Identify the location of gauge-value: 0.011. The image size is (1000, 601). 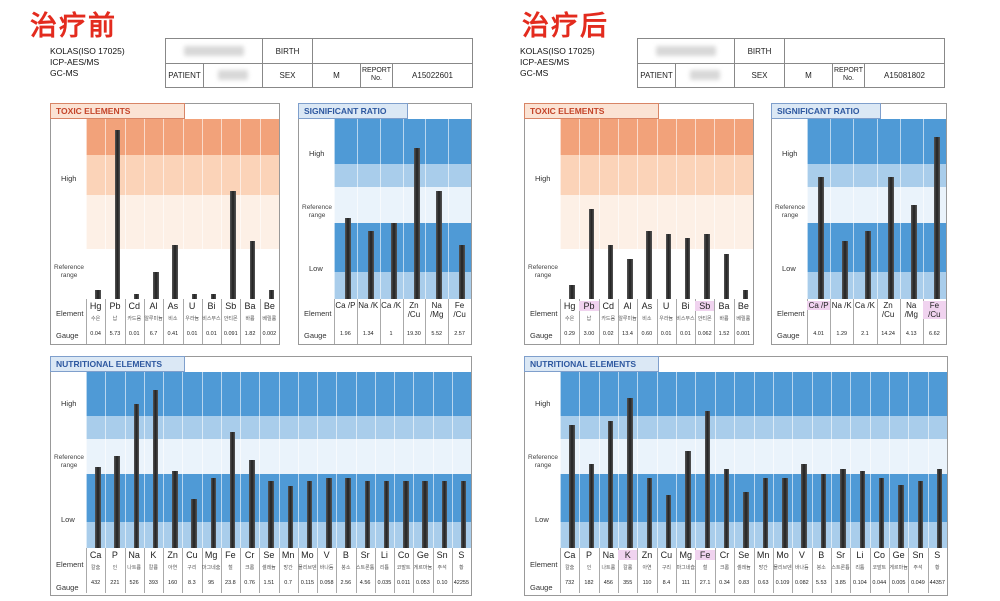
(403, 583).